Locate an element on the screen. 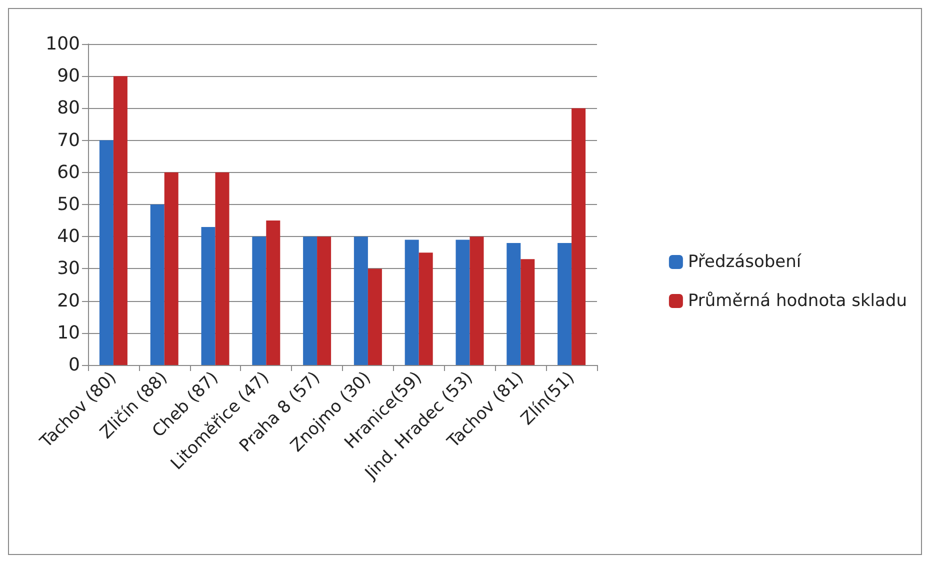 Image resolution: width=930 pixels, height=563 pixels. y-tick-label: 80 is located at coordinates (68, 108).